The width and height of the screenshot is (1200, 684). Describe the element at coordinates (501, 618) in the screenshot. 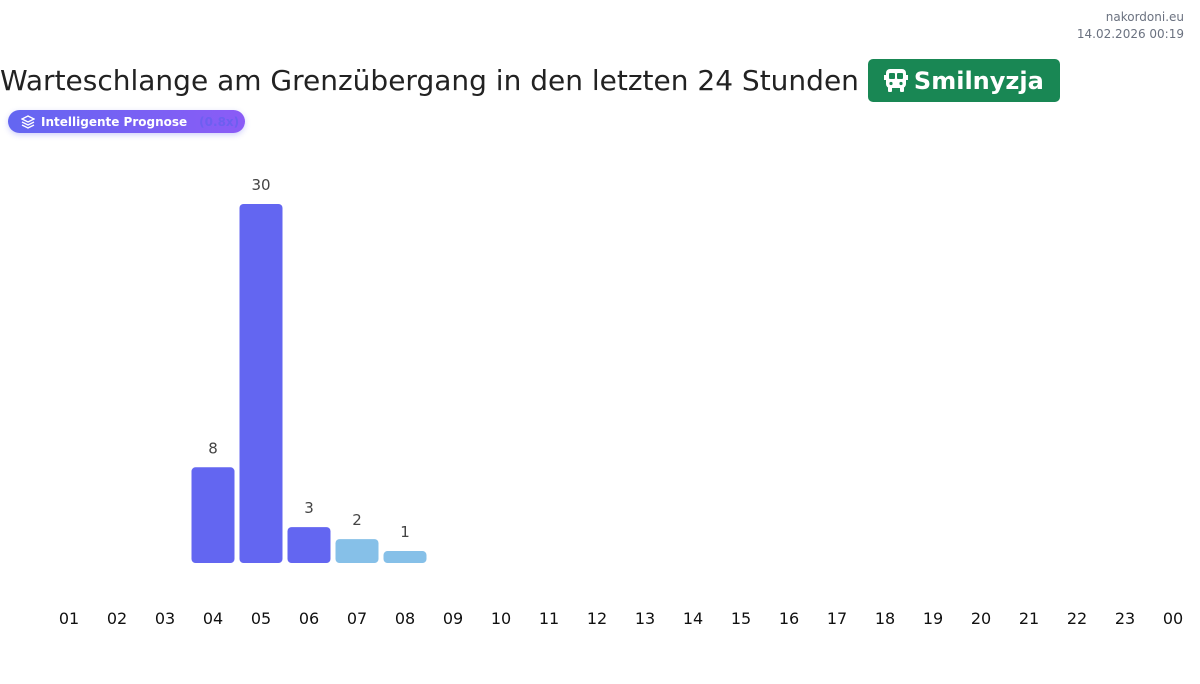

I see `x-tick-label: 10` at that location.